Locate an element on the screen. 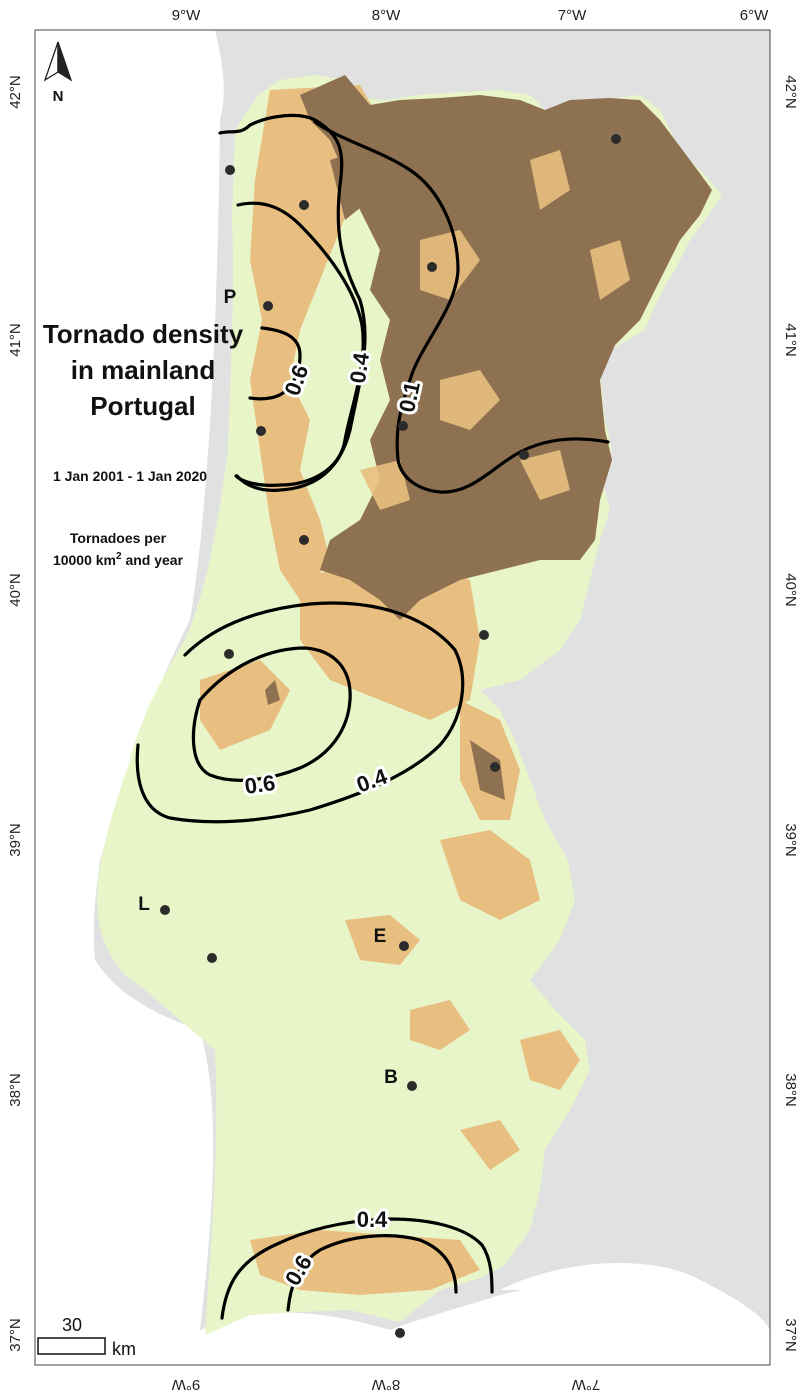 This screenshot has height=1397, width=800. title-line-2: in mainland is located at coordinates (143, 370).